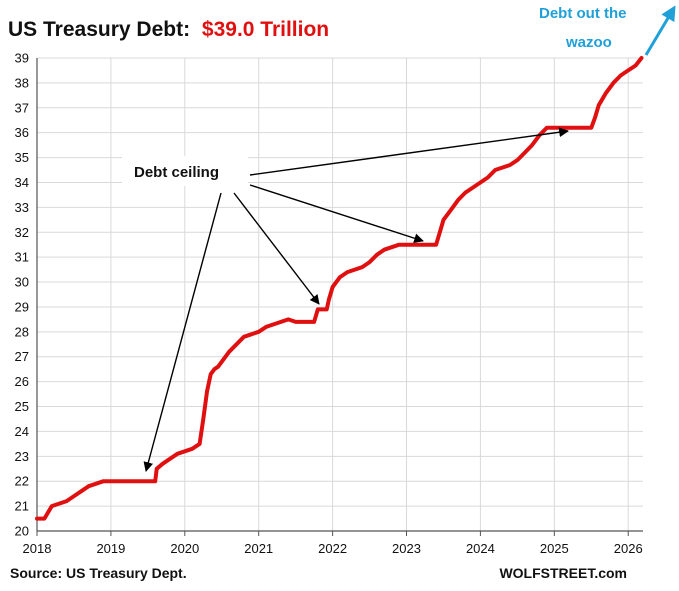  What do you see at coordinates (276, 248) in the screenshot?
I see `debt-ceiling-arrow-2021` at bounding box center [276, 248].